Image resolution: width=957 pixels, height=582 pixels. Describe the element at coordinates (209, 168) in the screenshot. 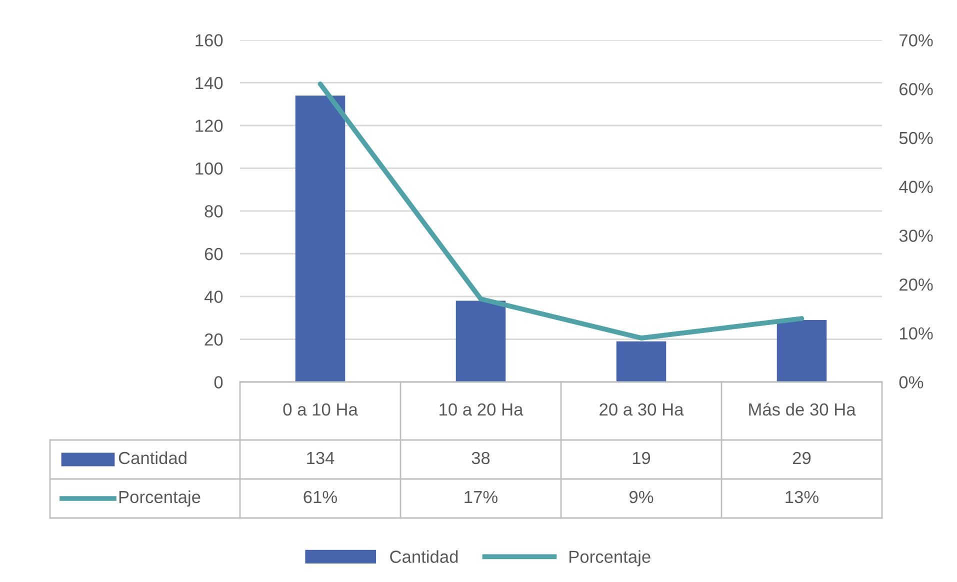

I see `y-tick-label: 100` at that location.